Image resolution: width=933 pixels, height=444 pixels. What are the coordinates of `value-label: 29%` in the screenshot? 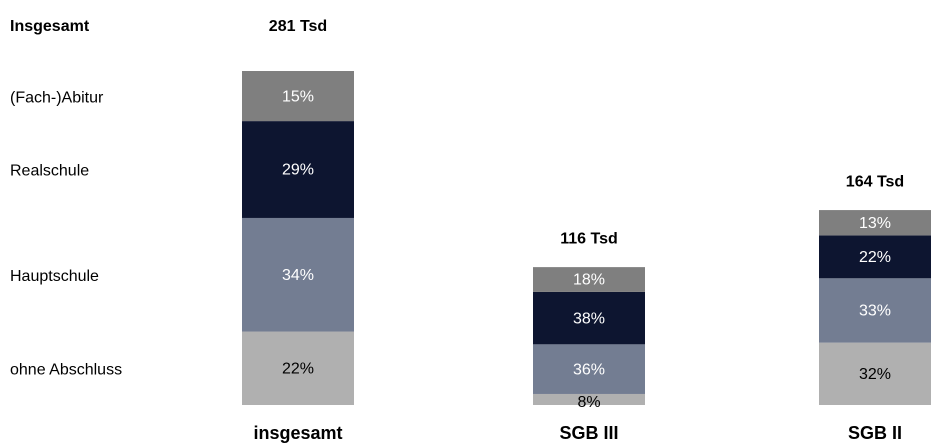 It's located at (298, 170).